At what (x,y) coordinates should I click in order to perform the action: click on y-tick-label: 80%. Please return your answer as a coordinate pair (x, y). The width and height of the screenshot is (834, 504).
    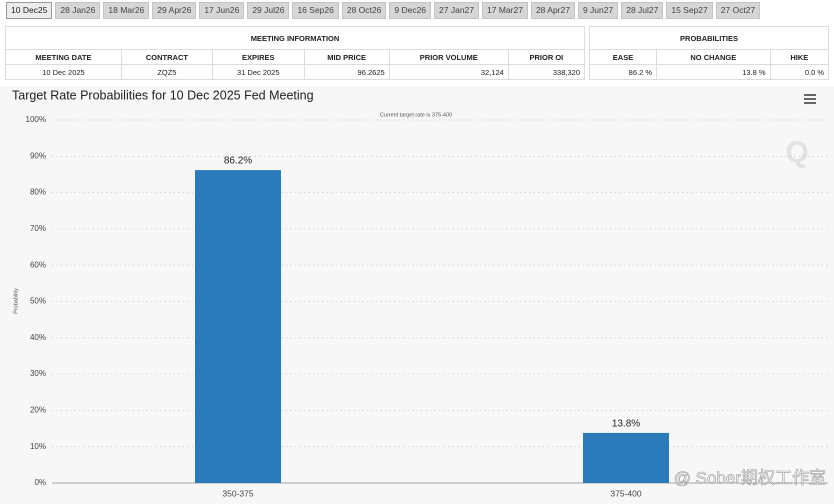
    Looking at the image, I should click on (38, 192).